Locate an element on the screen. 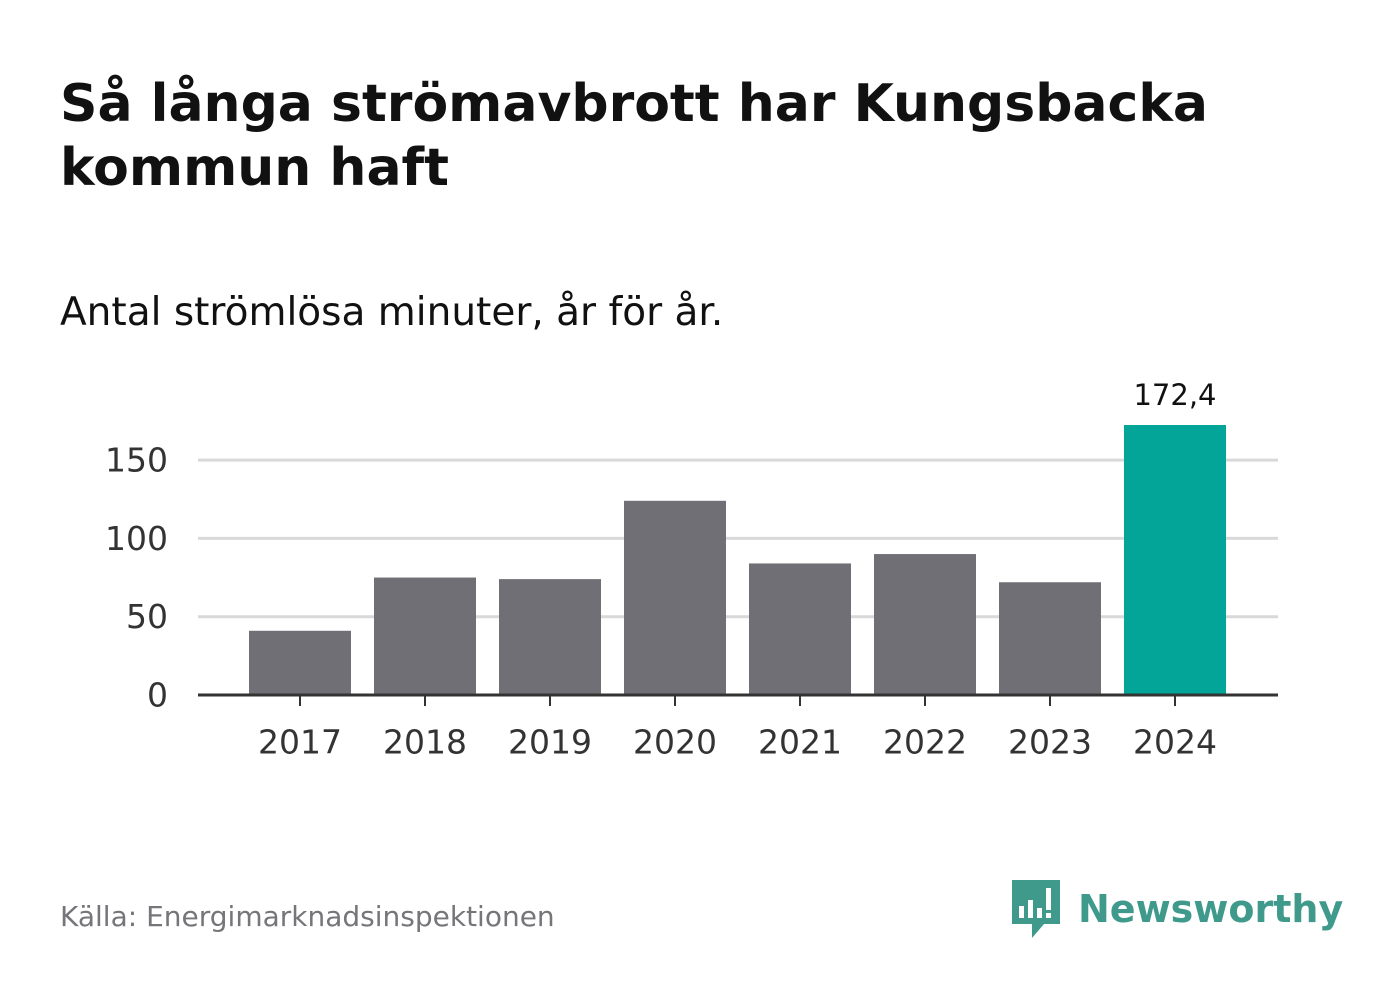 The width and height of the screenshot is (1382, 999). x-tick-label: 2017 is located at coordinates (300, 742).